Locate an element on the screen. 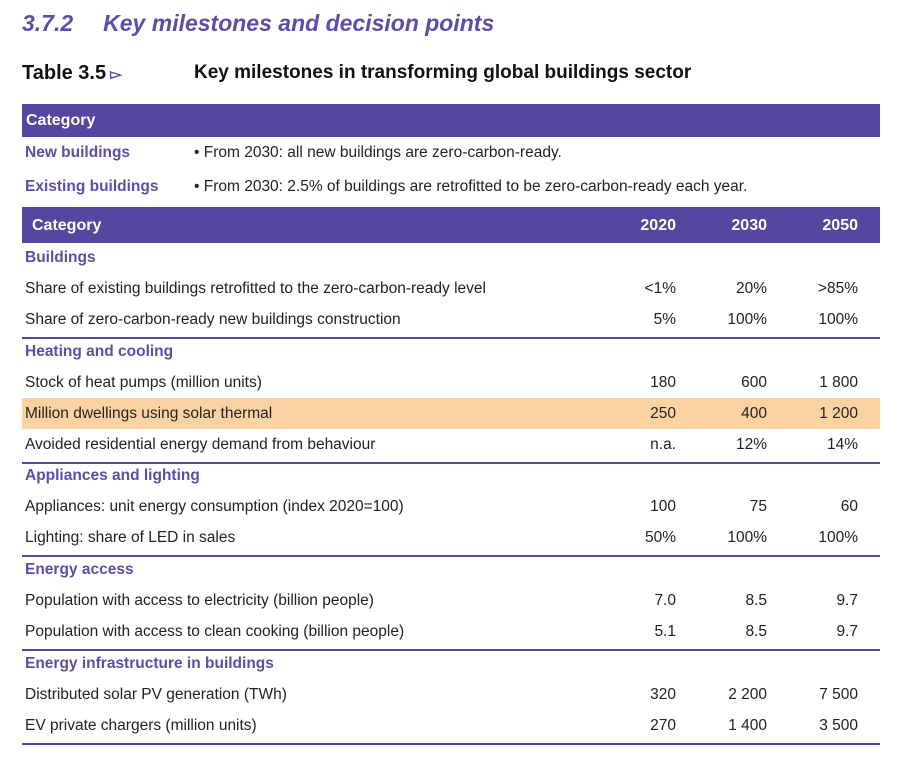 The height and width of the screenshot is (768, 901). header-2020: 2020 is located at coordinates (658, 225).